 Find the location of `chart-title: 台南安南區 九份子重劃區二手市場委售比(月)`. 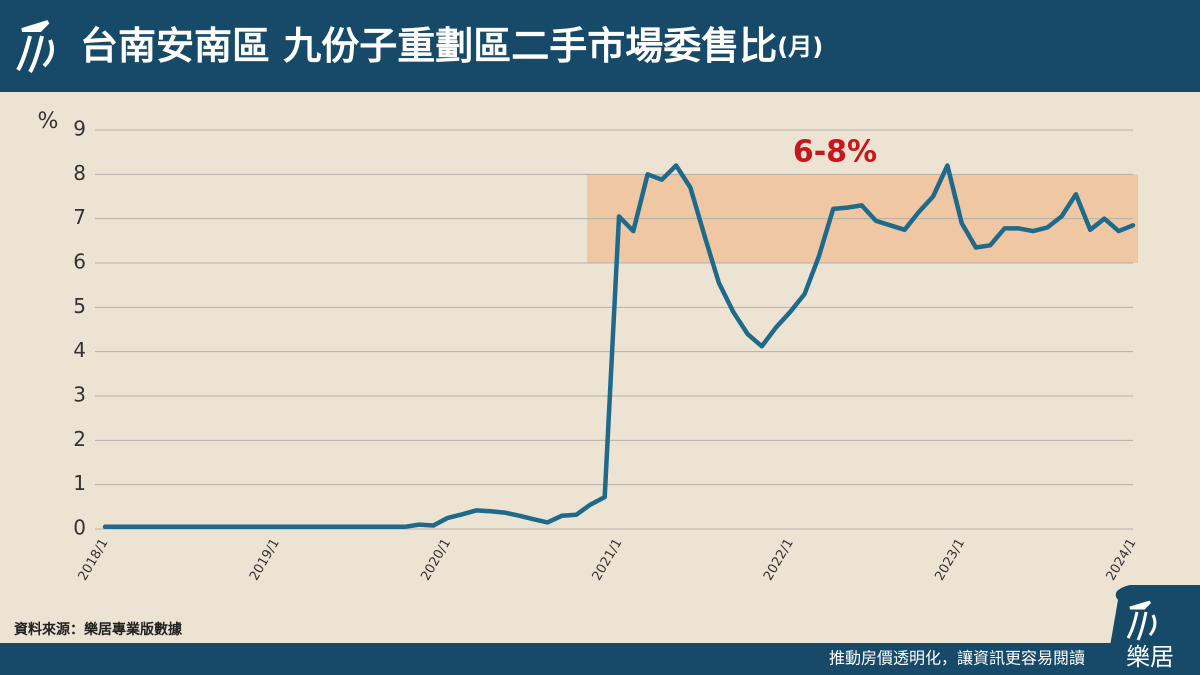

chart-title: 台南安南區 九份子重劃區二手市場委售比(月) is located at coordinates (451, 46).